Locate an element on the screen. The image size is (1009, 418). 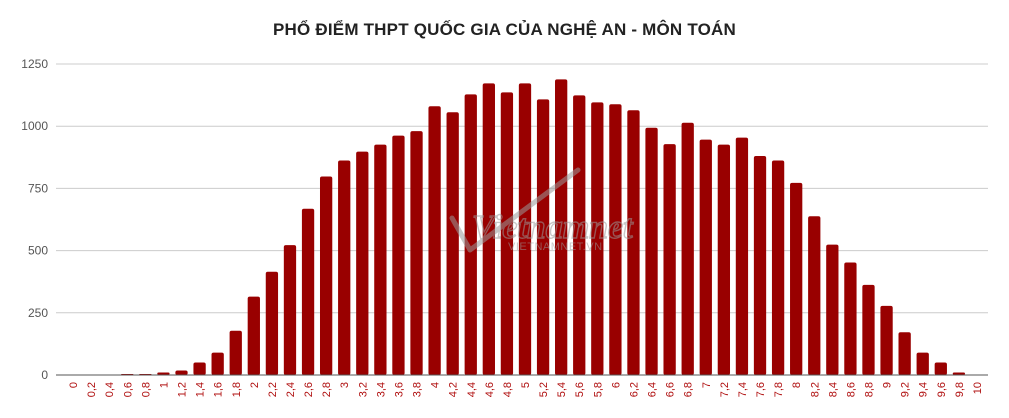
x-tick-label: 4,4 is located at coordinates (472, 389).